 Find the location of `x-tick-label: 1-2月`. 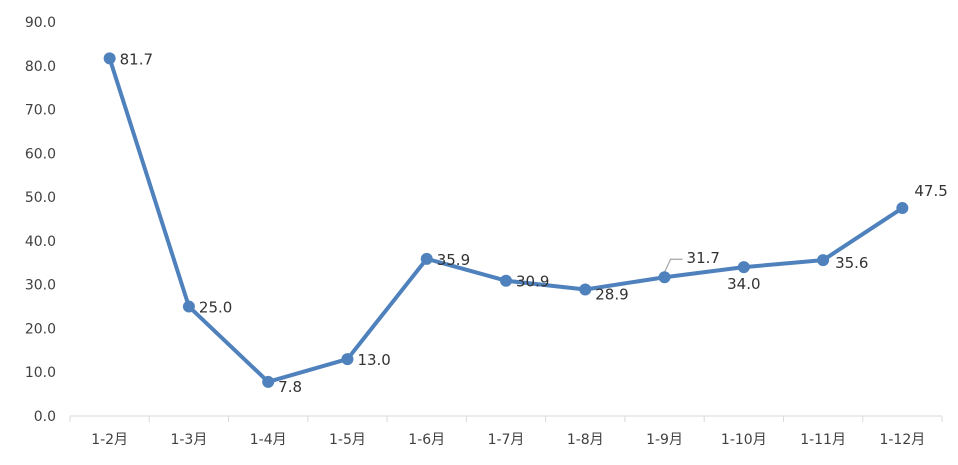

x-tick-label: 1-2月 is located at coordinates (109, 440).